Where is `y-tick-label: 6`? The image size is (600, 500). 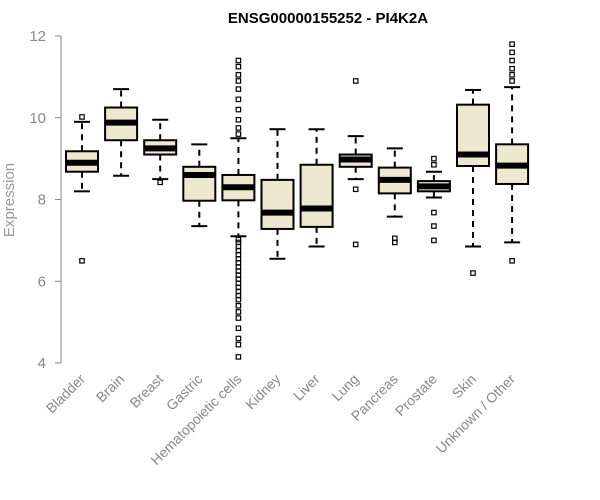
y-tick-label: 6 is located at coordinates (42, 281).